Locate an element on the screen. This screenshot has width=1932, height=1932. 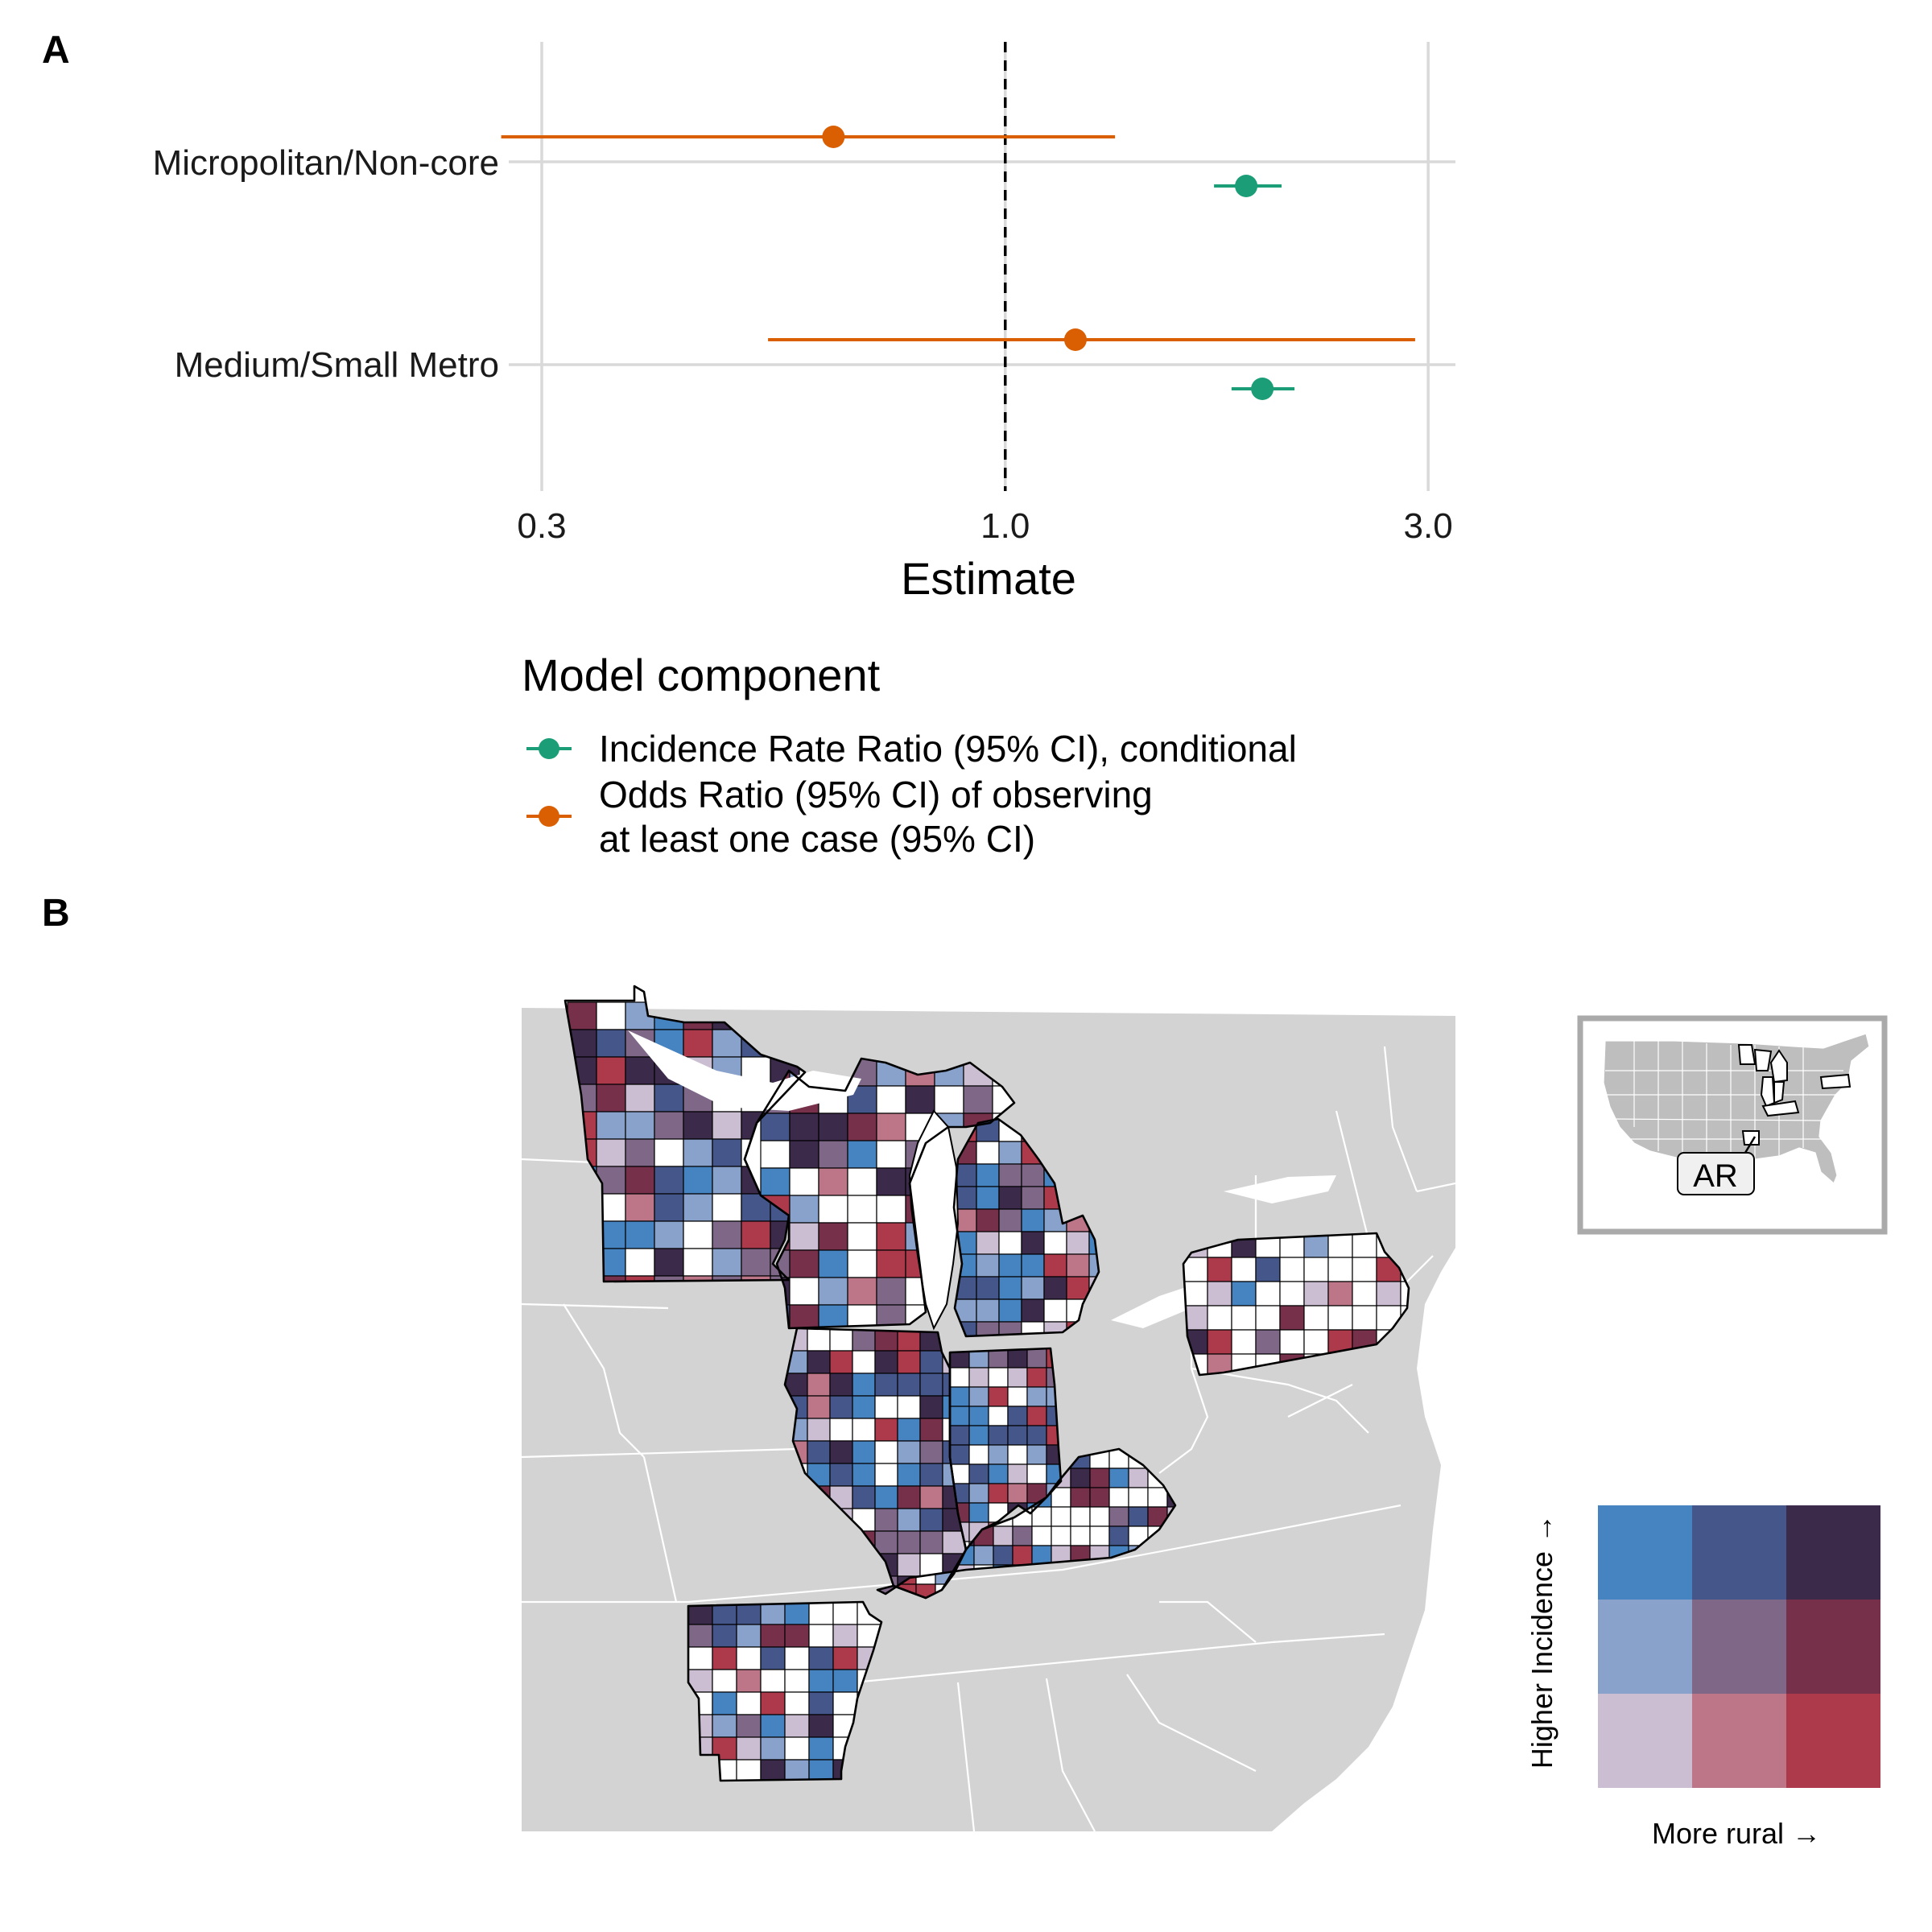
outline-arkansas is located at coordinates (785, 1691).